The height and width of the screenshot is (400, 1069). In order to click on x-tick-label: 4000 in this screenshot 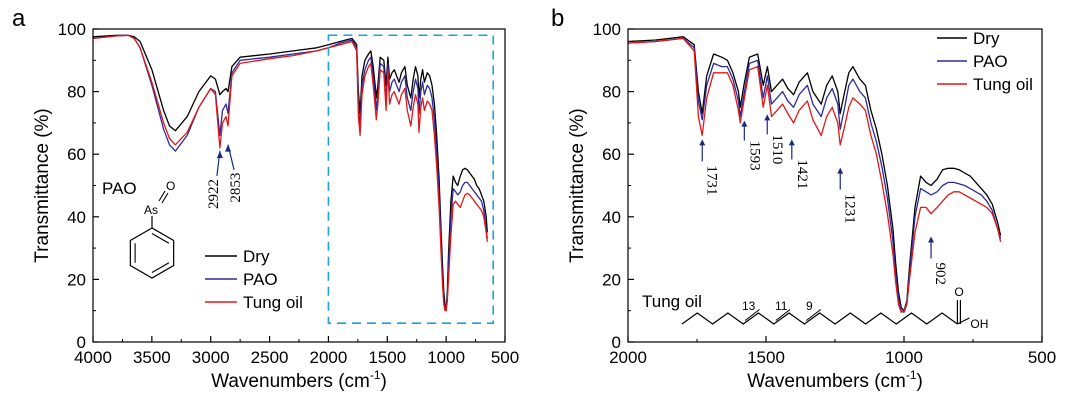, I will do `click(93, 357)`.